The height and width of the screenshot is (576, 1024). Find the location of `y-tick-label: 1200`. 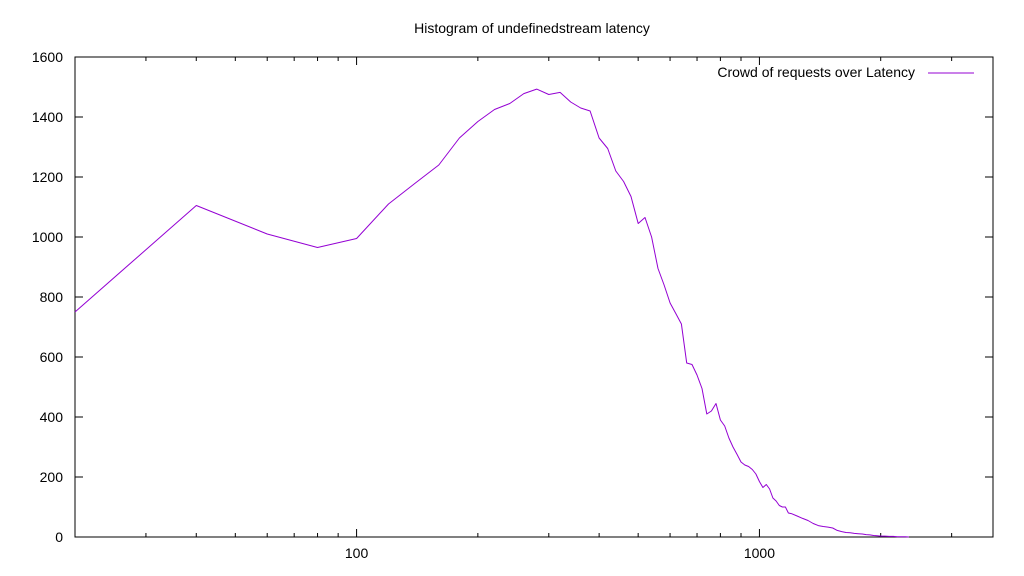

y-tick-label: 1200 is located at coordinates (47, 177).